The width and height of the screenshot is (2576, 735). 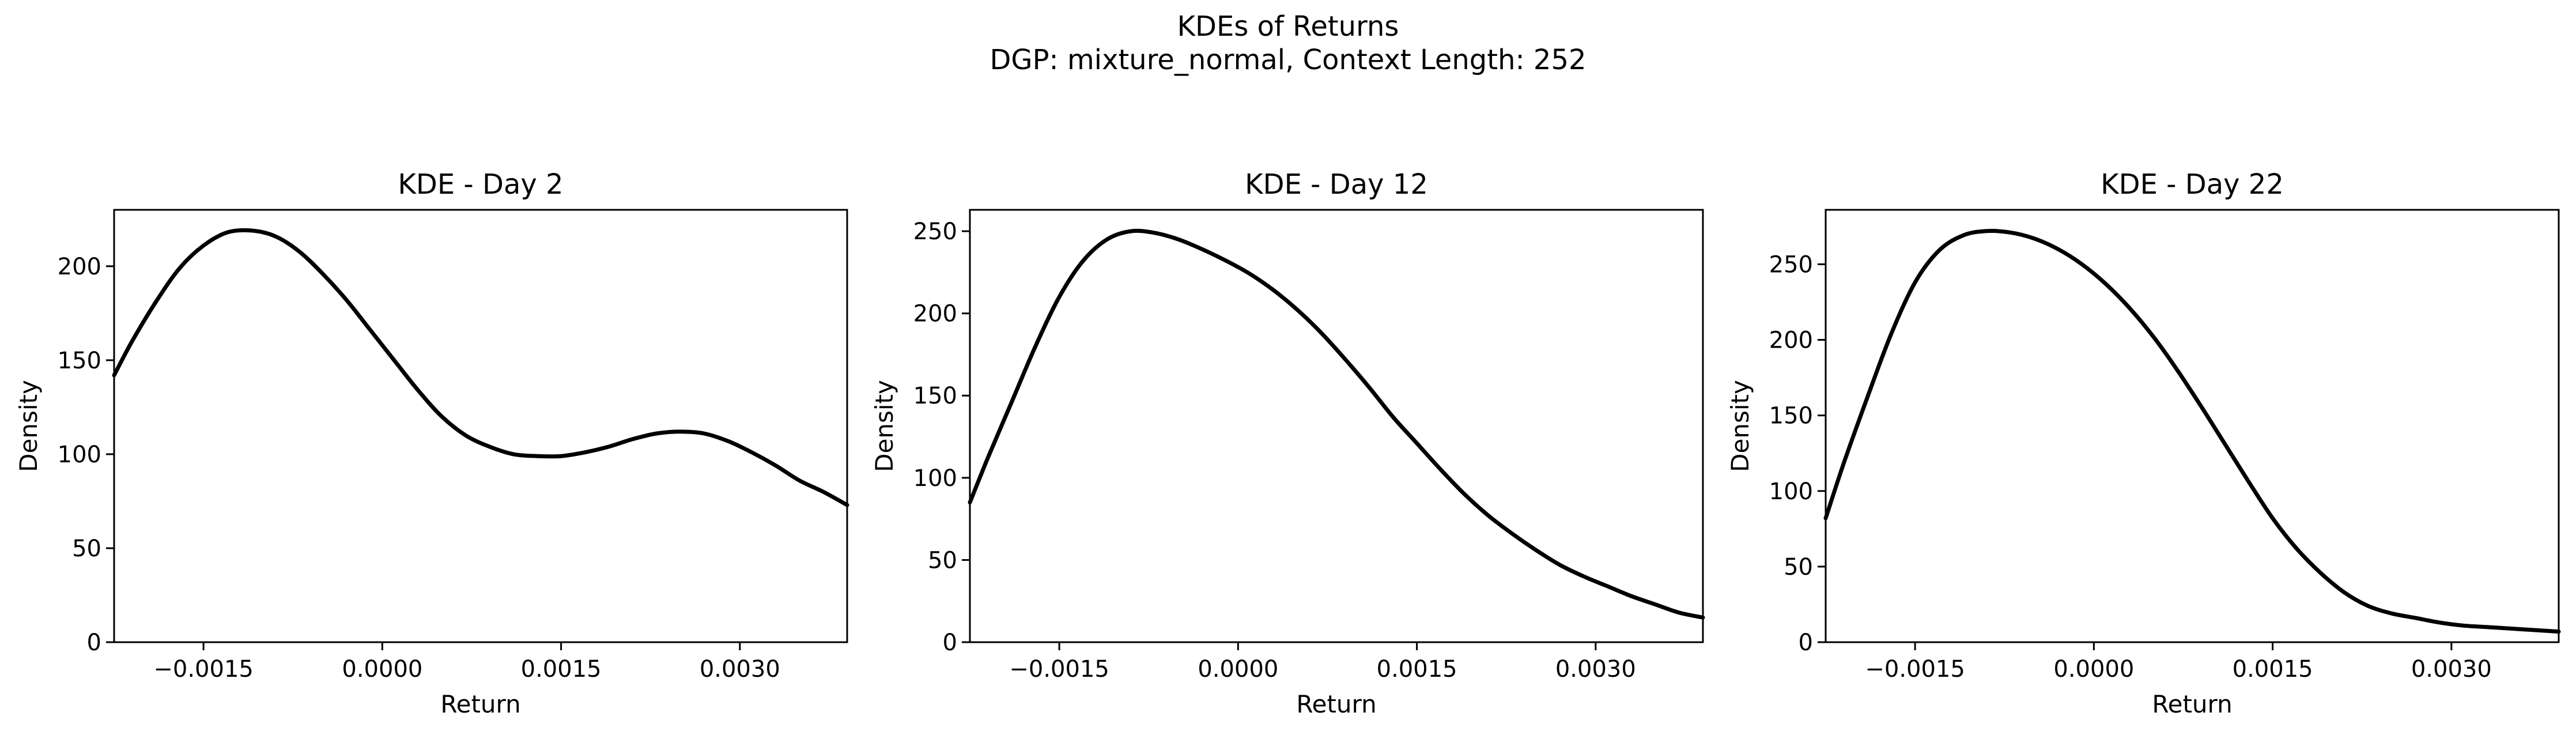 I want to click on y-axis-ticks: 0 50 100 150 200, so click(x=86, y=455).